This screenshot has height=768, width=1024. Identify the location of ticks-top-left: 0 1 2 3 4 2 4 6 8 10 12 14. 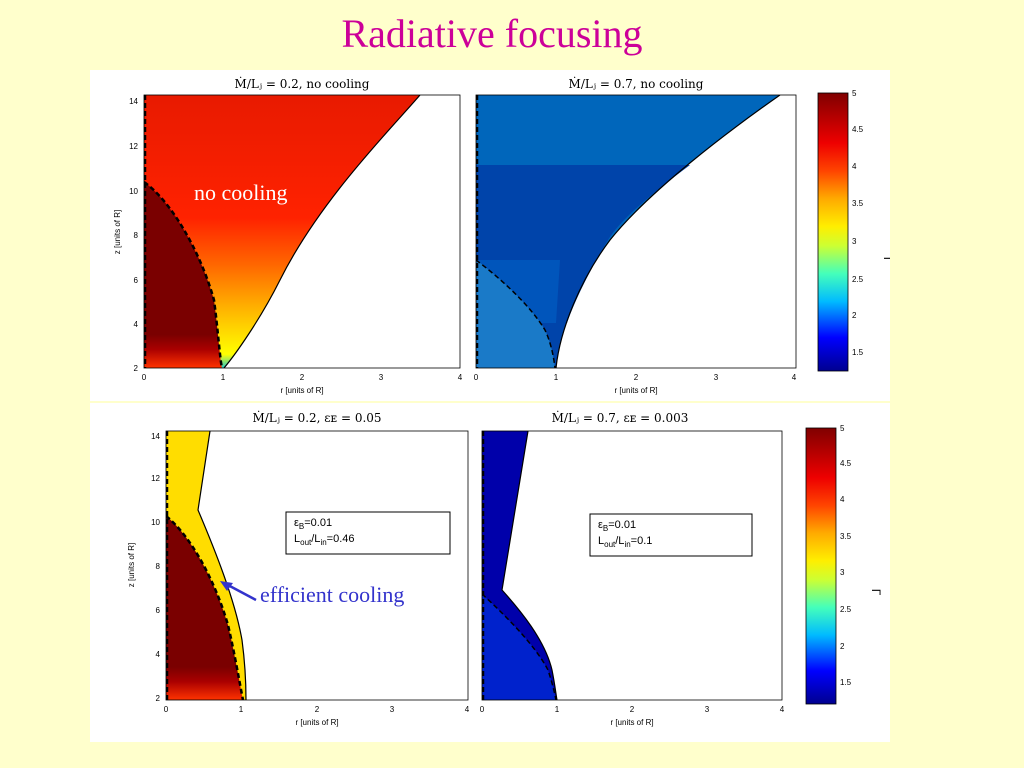
(296, 239).